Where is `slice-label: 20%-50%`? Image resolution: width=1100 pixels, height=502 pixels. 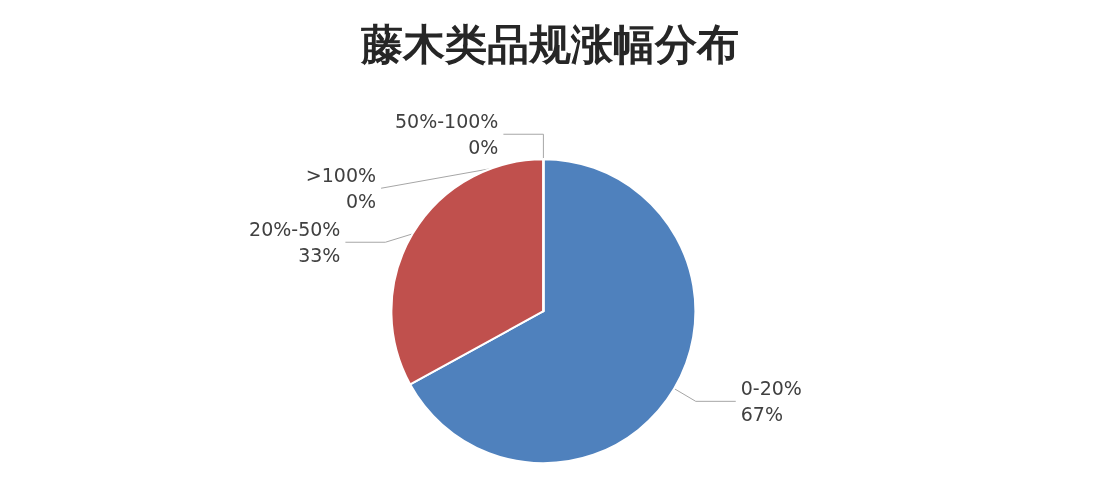 slice-label: 20%-50% is located at coordinates (295, 229).